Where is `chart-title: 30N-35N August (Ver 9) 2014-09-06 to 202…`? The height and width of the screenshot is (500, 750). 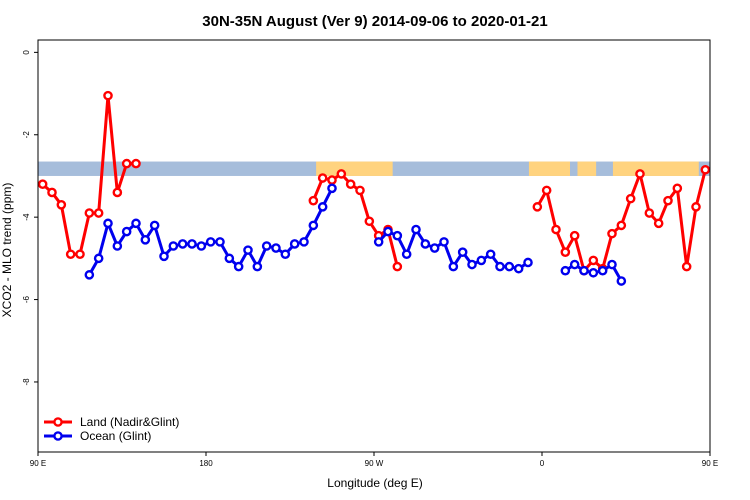
chart-title: 30N-35N August (Ver 9) 2014-09-06 to 202… is located at coordinates (374, 21).